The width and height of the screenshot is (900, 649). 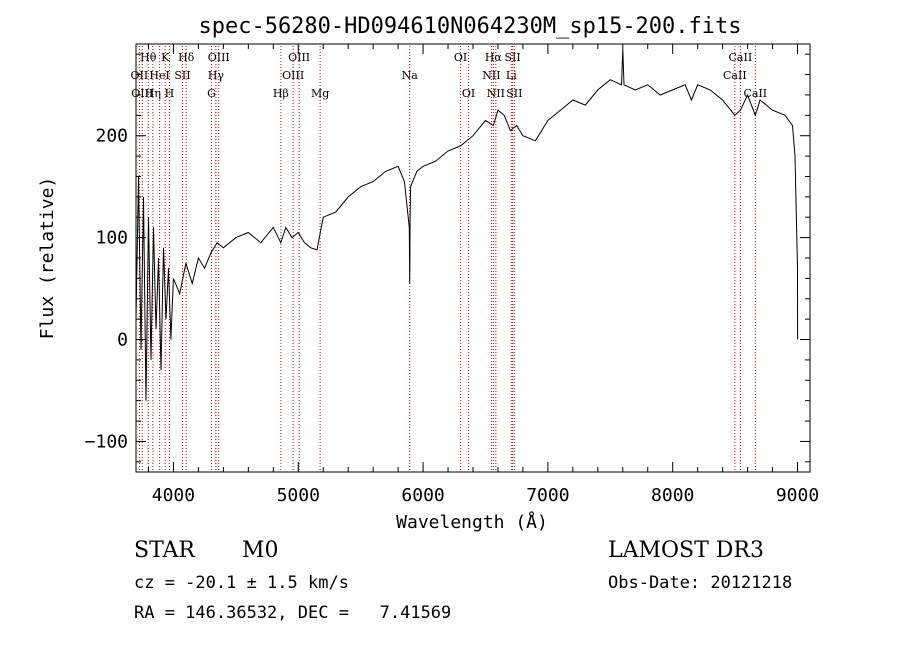 I want to click on line-label: HeI, so click(x=159, y=75).